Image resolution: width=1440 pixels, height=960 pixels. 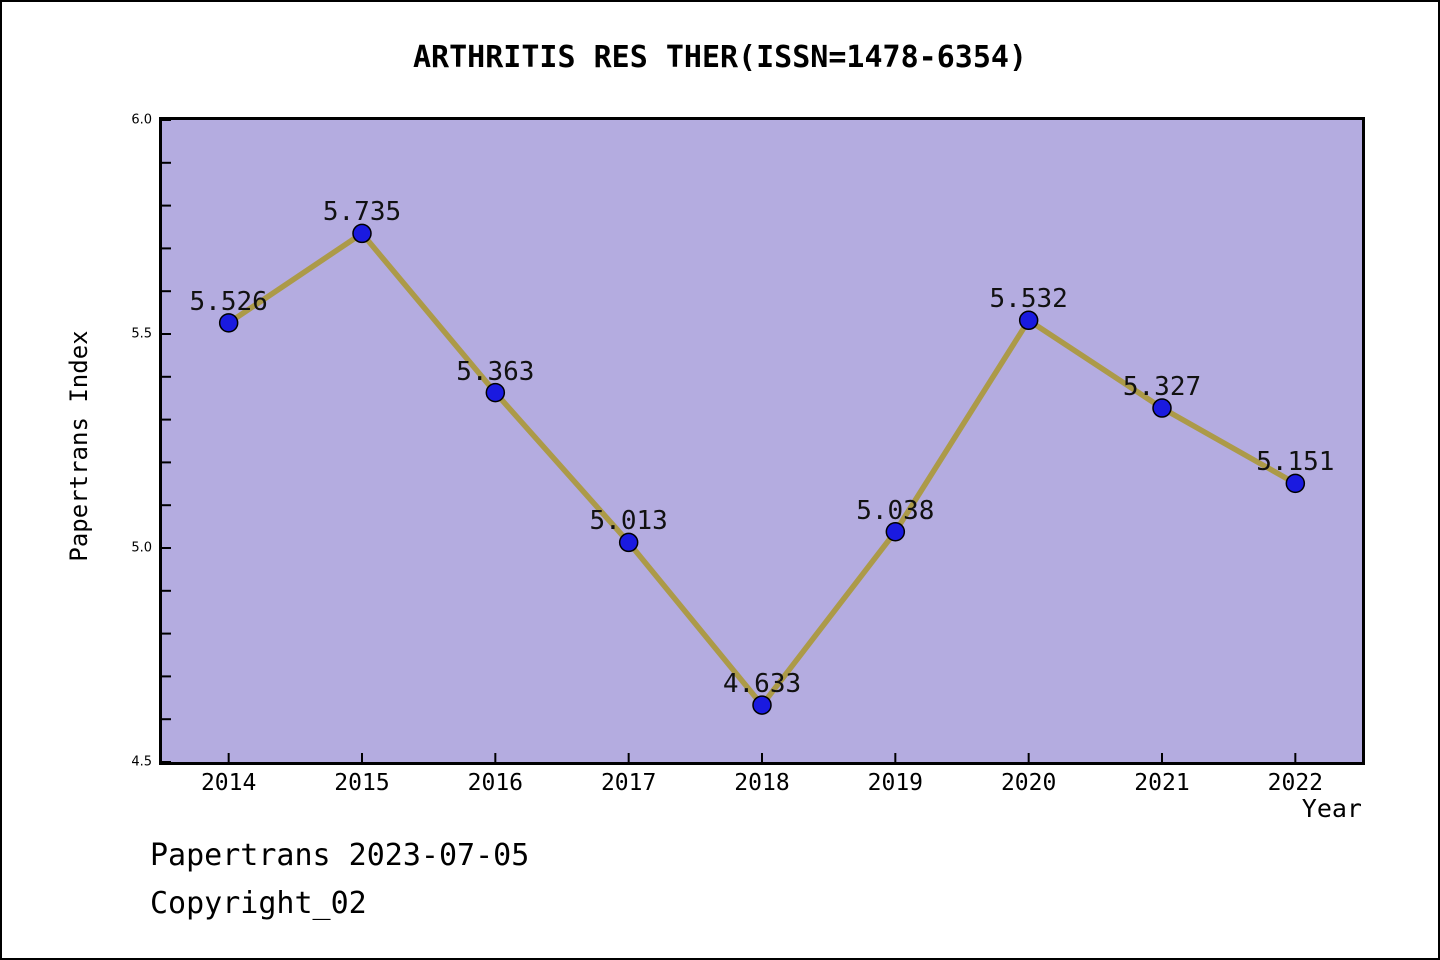 I want to click on y-tick-label: 5.5, so click(x=141, y=334).